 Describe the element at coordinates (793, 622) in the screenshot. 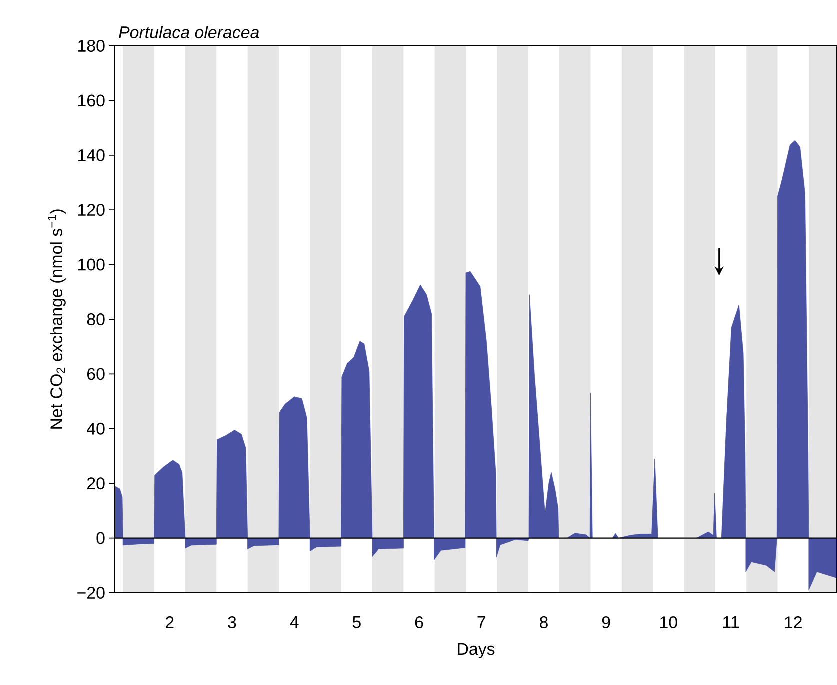

I see `x-tick-label: 12` at that location.